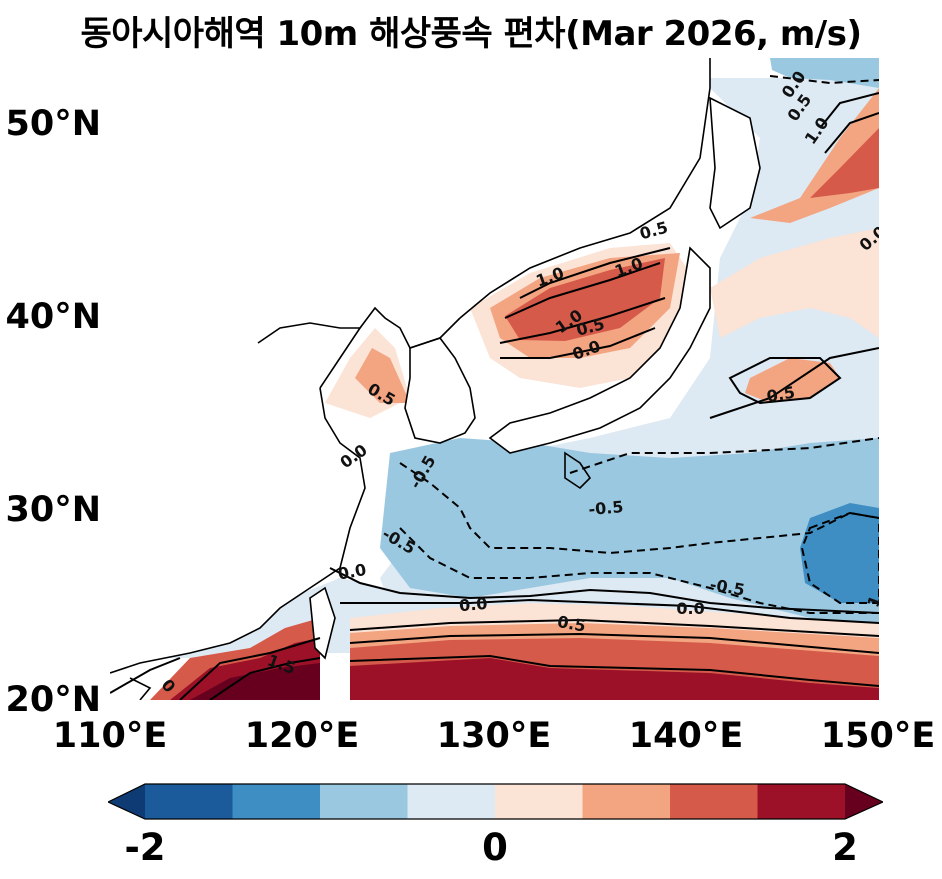  Describe the element at coordinates (53, 317) in the screenshot. I see `y-tick-40n: 40°N` at that location.